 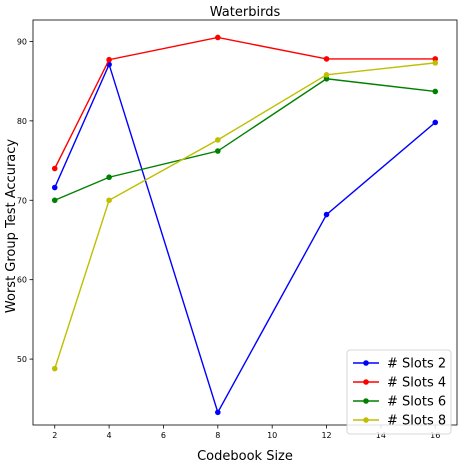 What do you see at coordinates (22, 200) in the screenshot?
I see `y-tick-label: 70` at bounding box center [22, 200].